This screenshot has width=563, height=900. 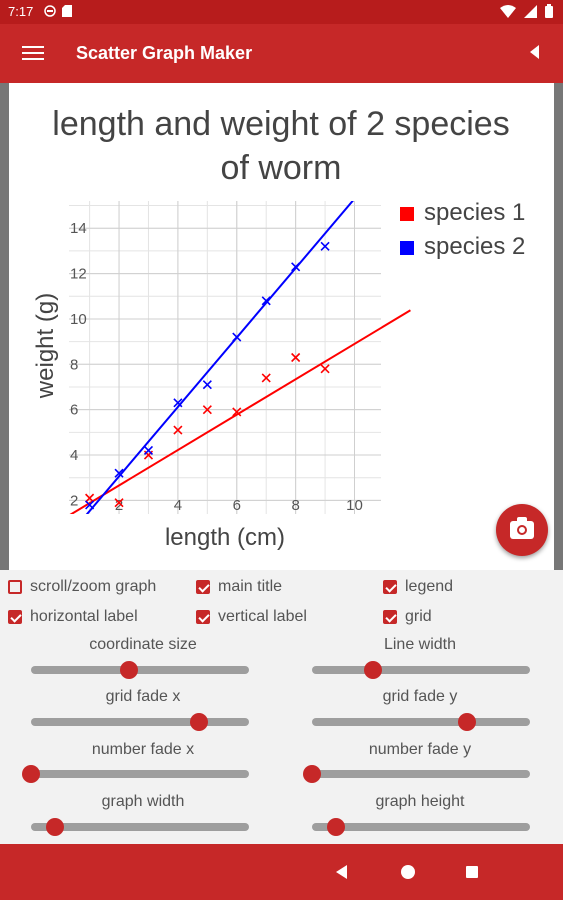 What do you see at coordinates (78, 228) in the screenshot?
I see `y-tick-label: 14` at bounding box center [78, 228].